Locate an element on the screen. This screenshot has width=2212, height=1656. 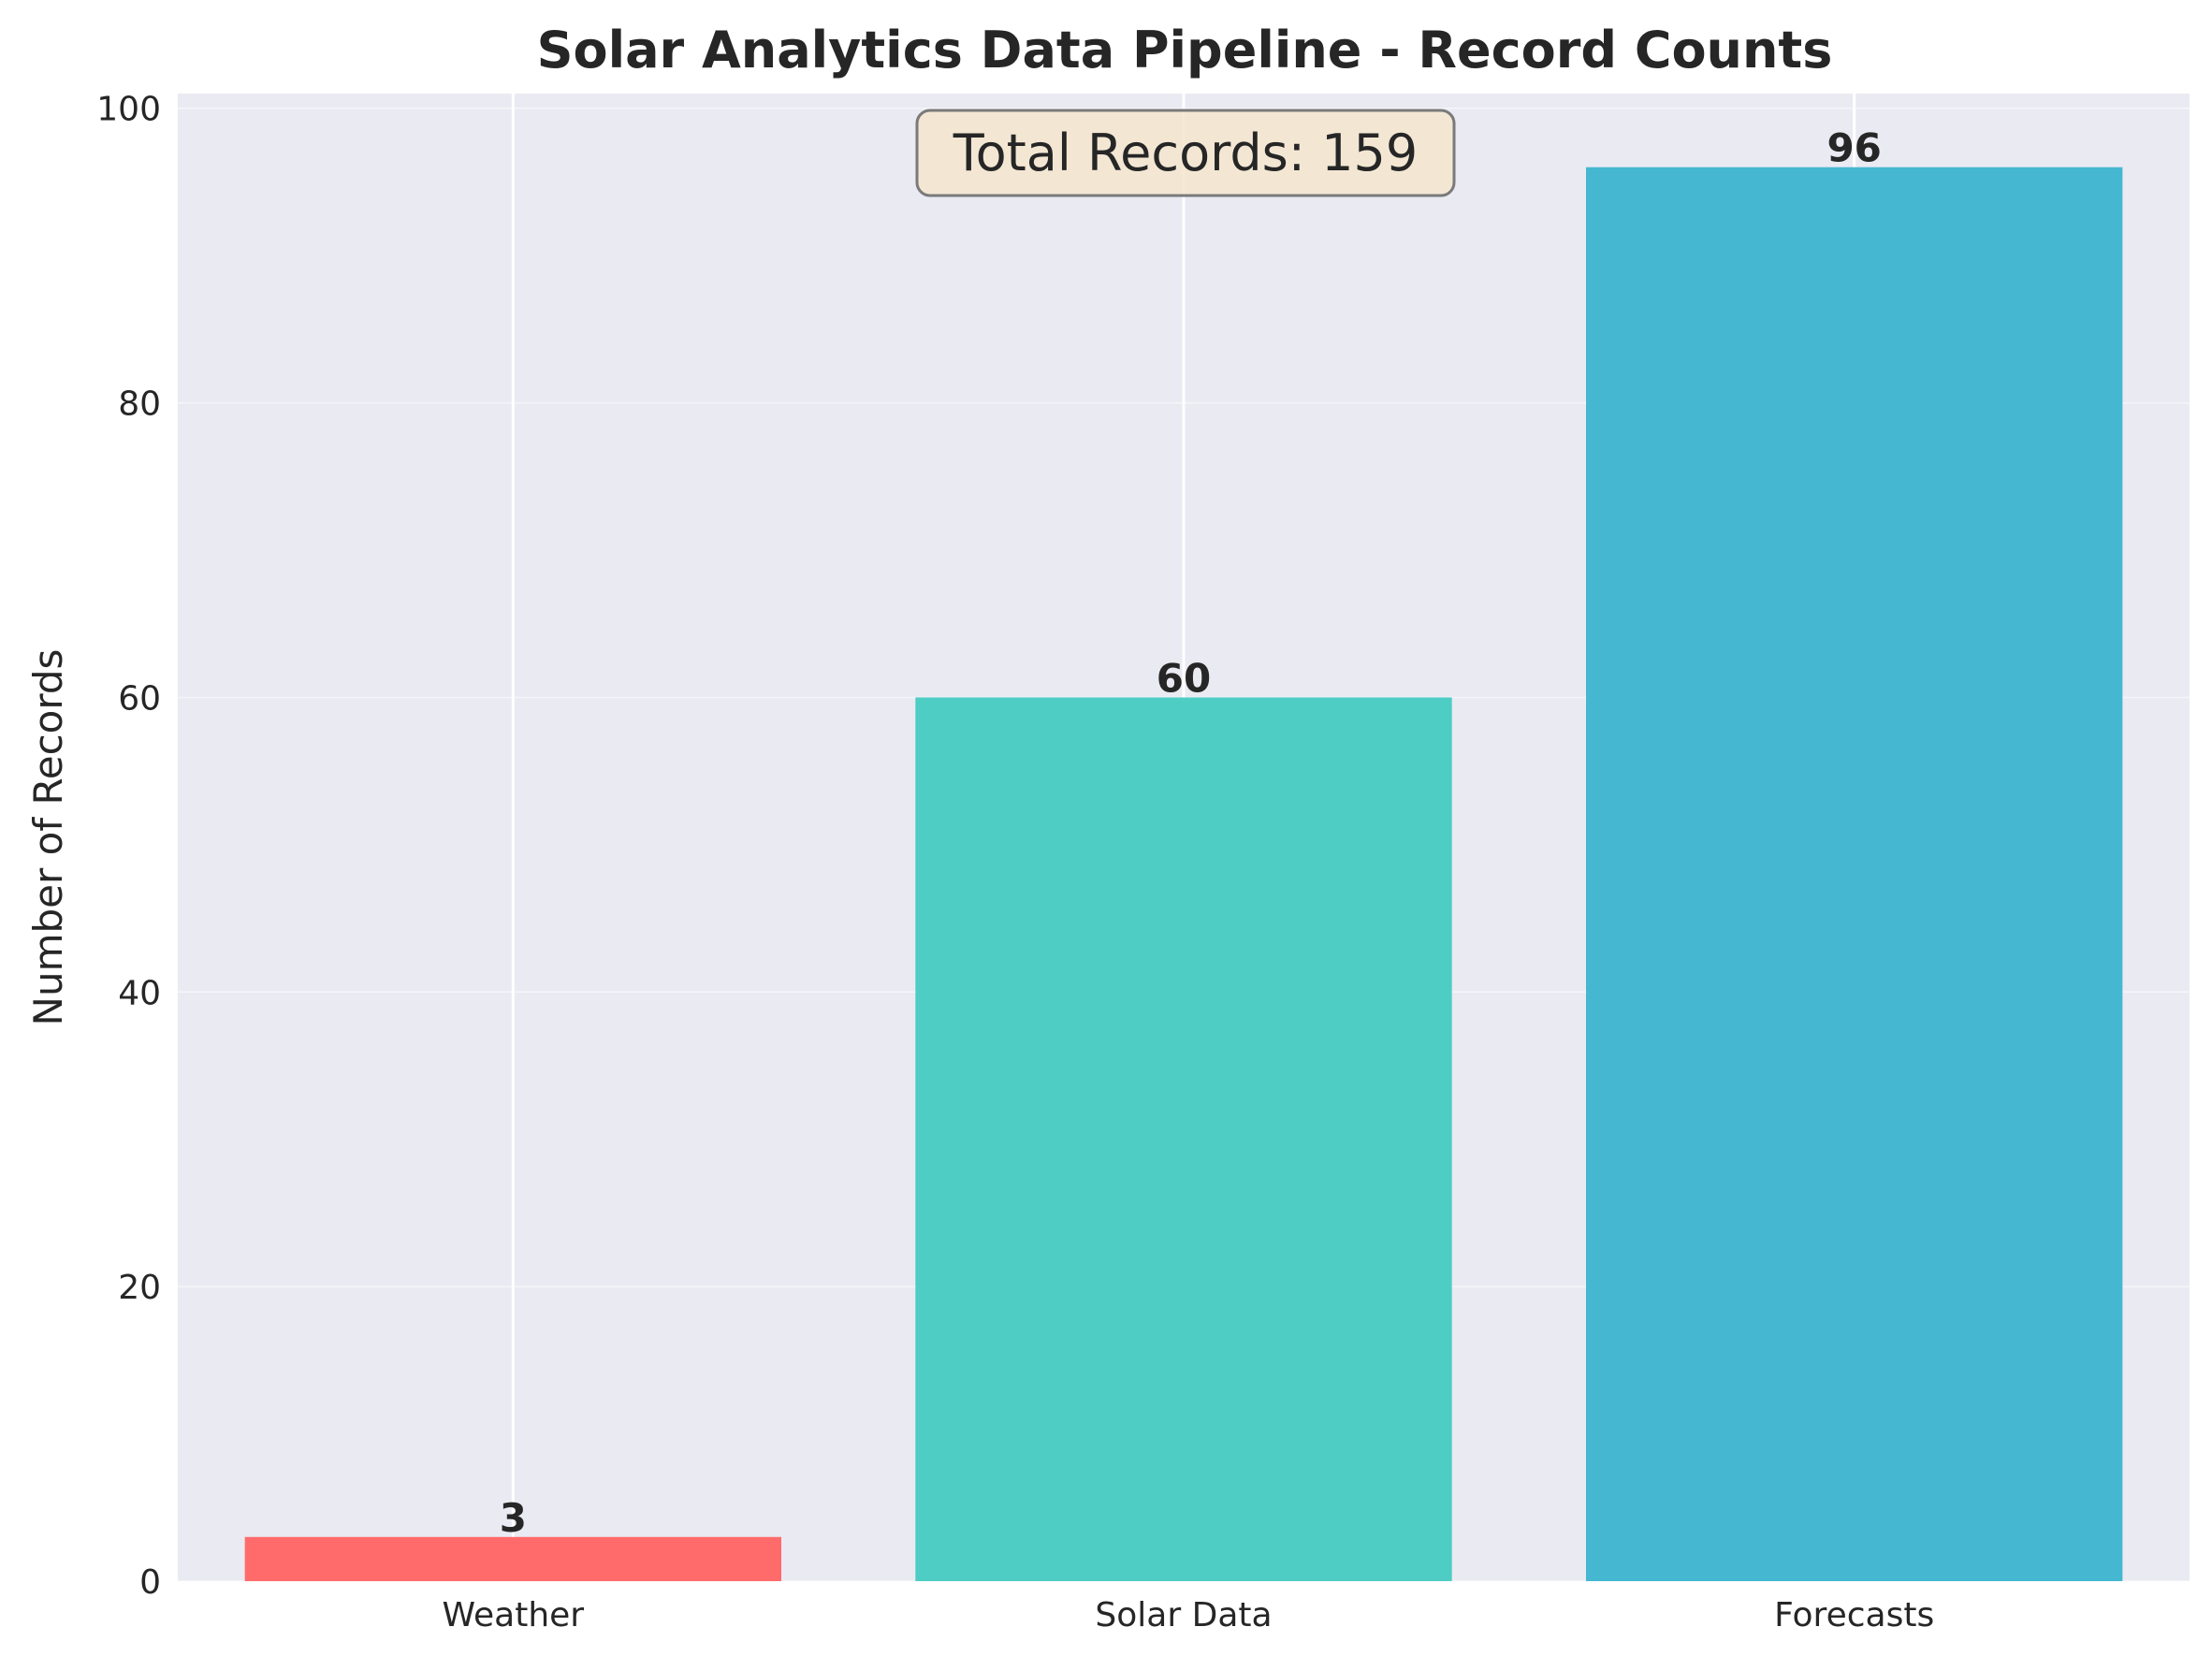
data-label: 60 is located at coordinates (1184, 678).